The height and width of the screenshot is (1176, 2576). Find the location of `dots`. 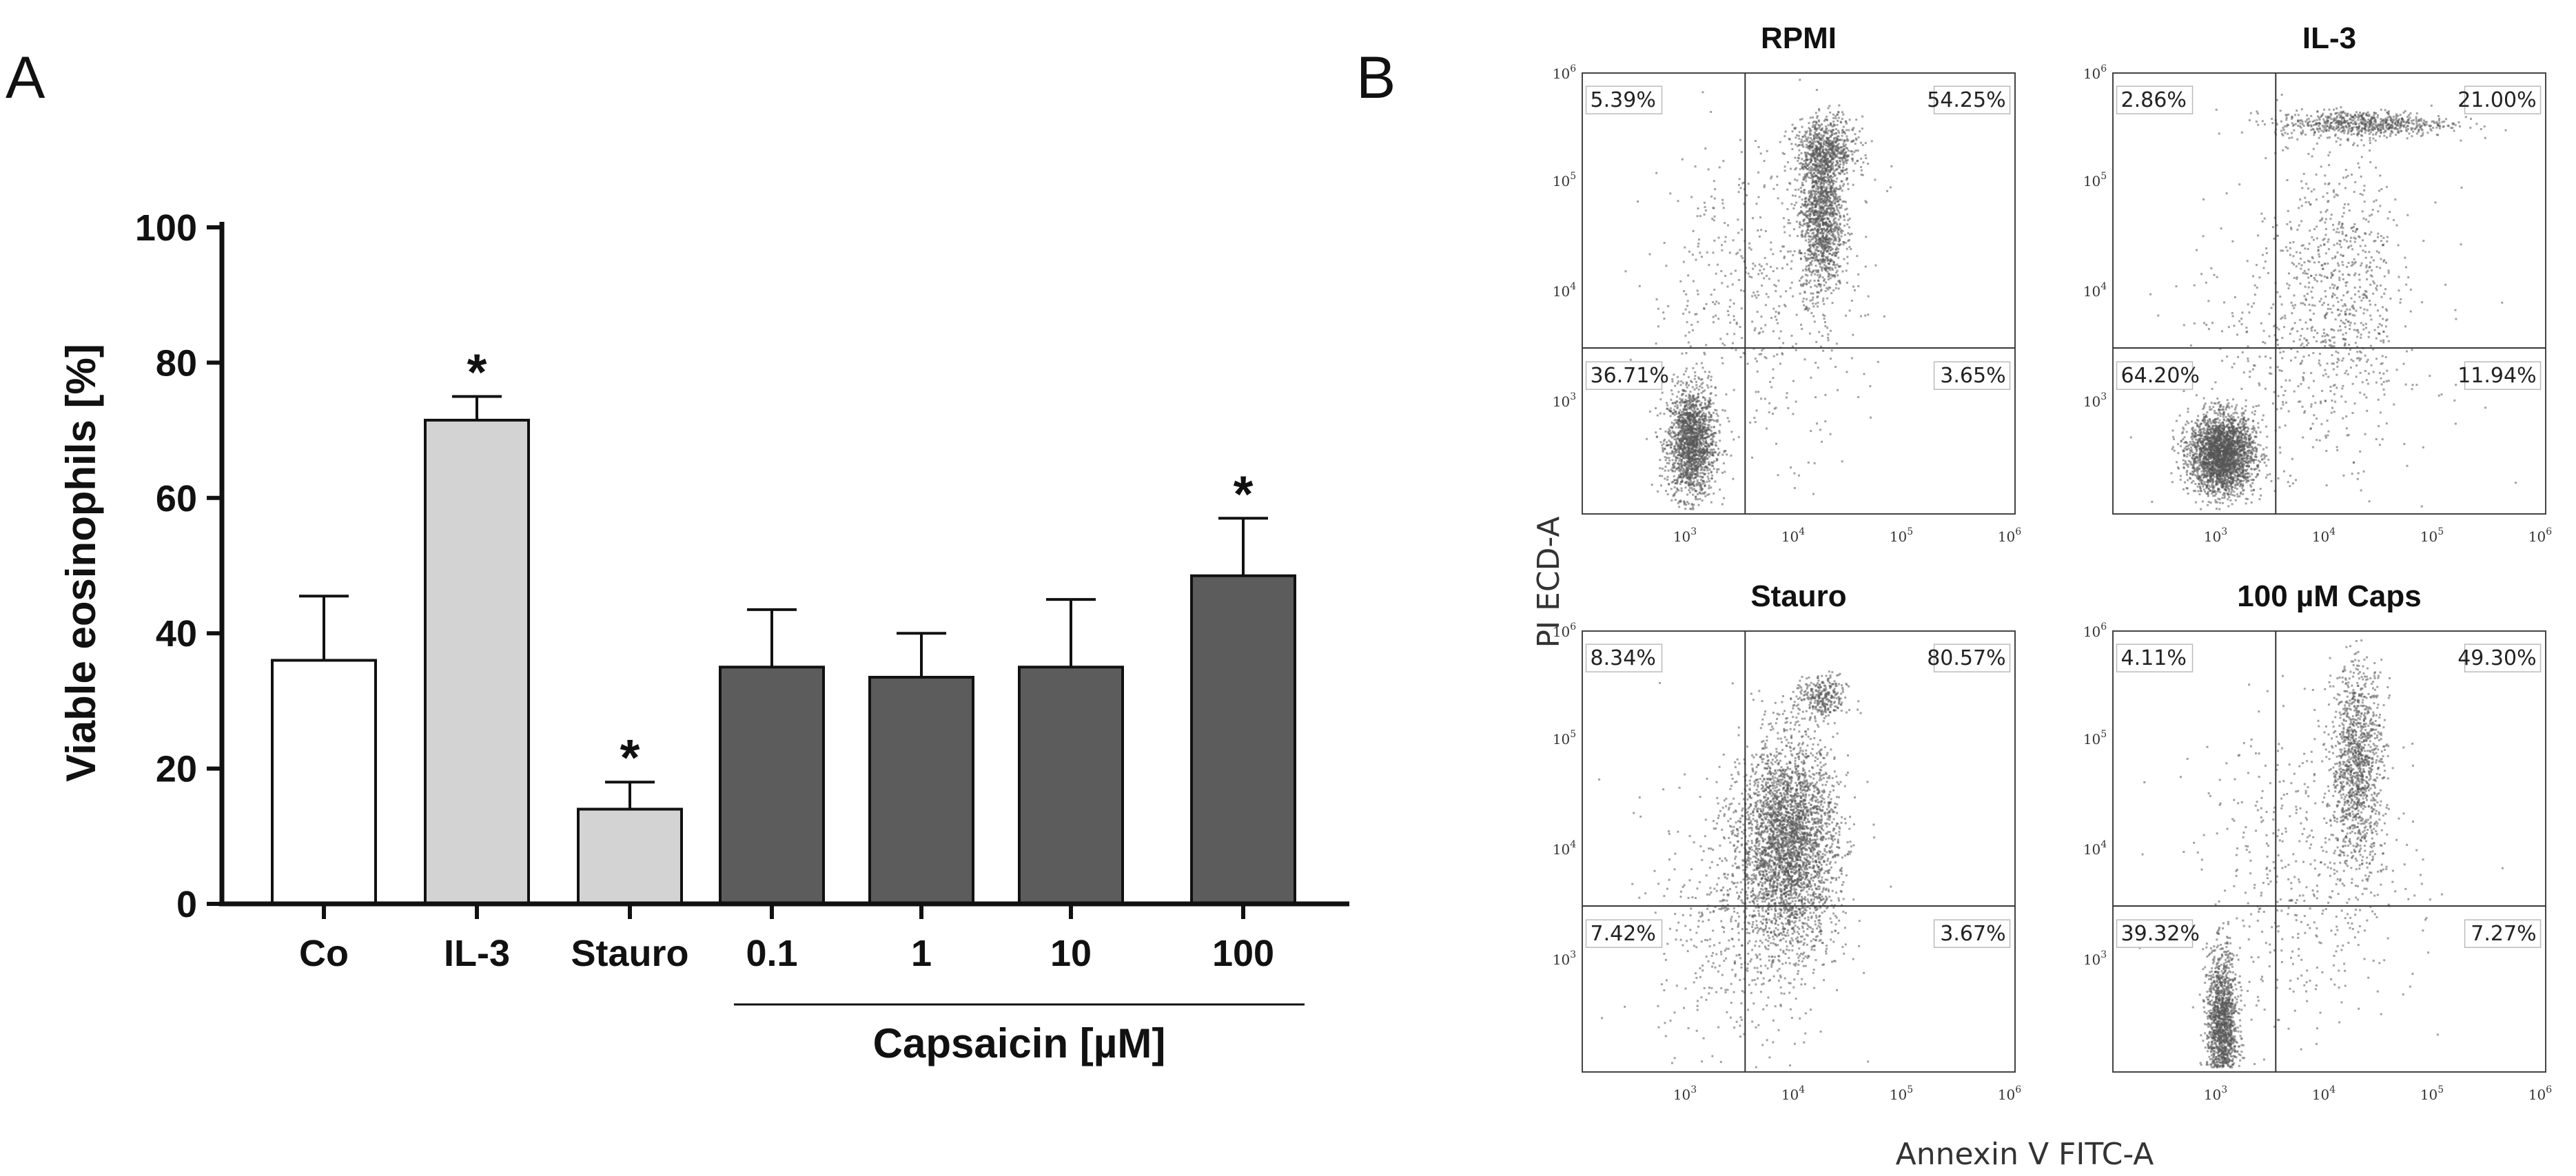

dots is located at coordinates (2321, 302).